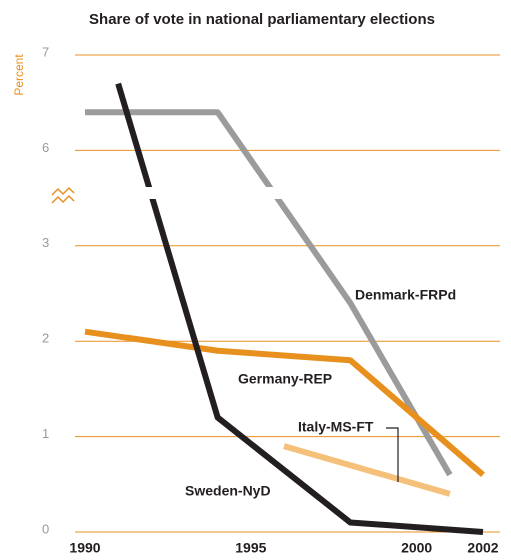 This screenshot has height=560, width=511. I want to click on series-line, so click(367, 470).